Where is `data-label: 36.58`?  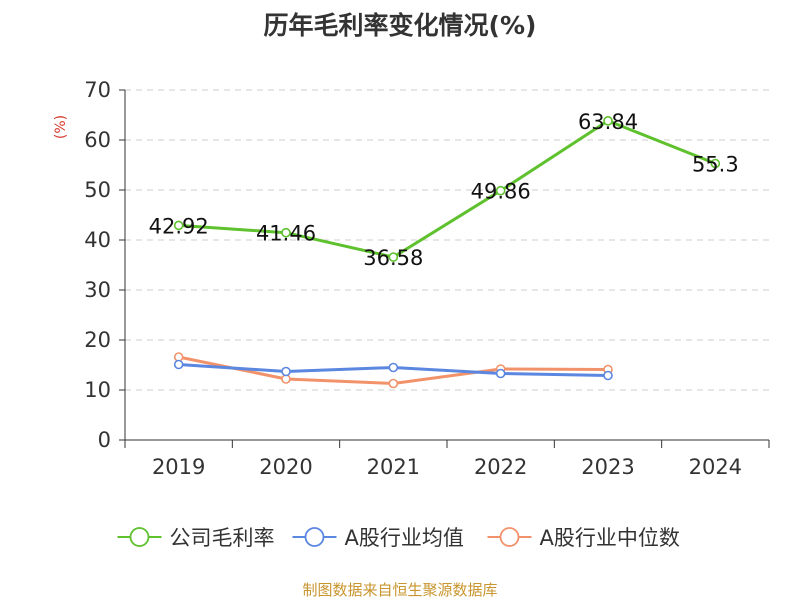
data-label: 36.58 is located at coordinates (393, 258).